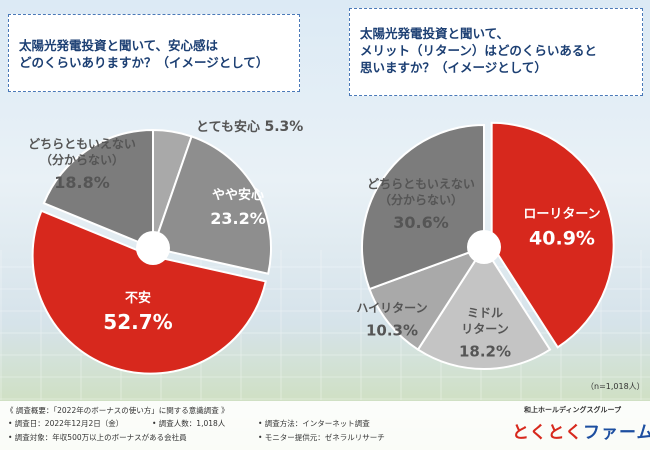 Image resolution: width=650 pixels, height=450 pixels. What do you see at coordinates (573, 410) in the screenshot?
I see `logo-company-group: 和上ホールディングスグループ` at bounding box center [573, 410].